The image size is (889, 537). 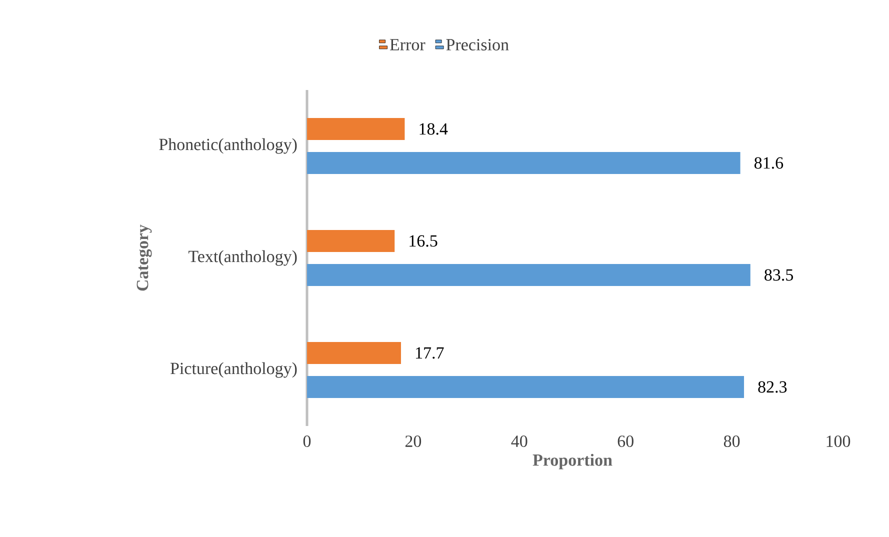 What do you see at coordinates (769, 163) in the screenshot?
I see `data-label: 81.6` at bounding box center [769, 163].